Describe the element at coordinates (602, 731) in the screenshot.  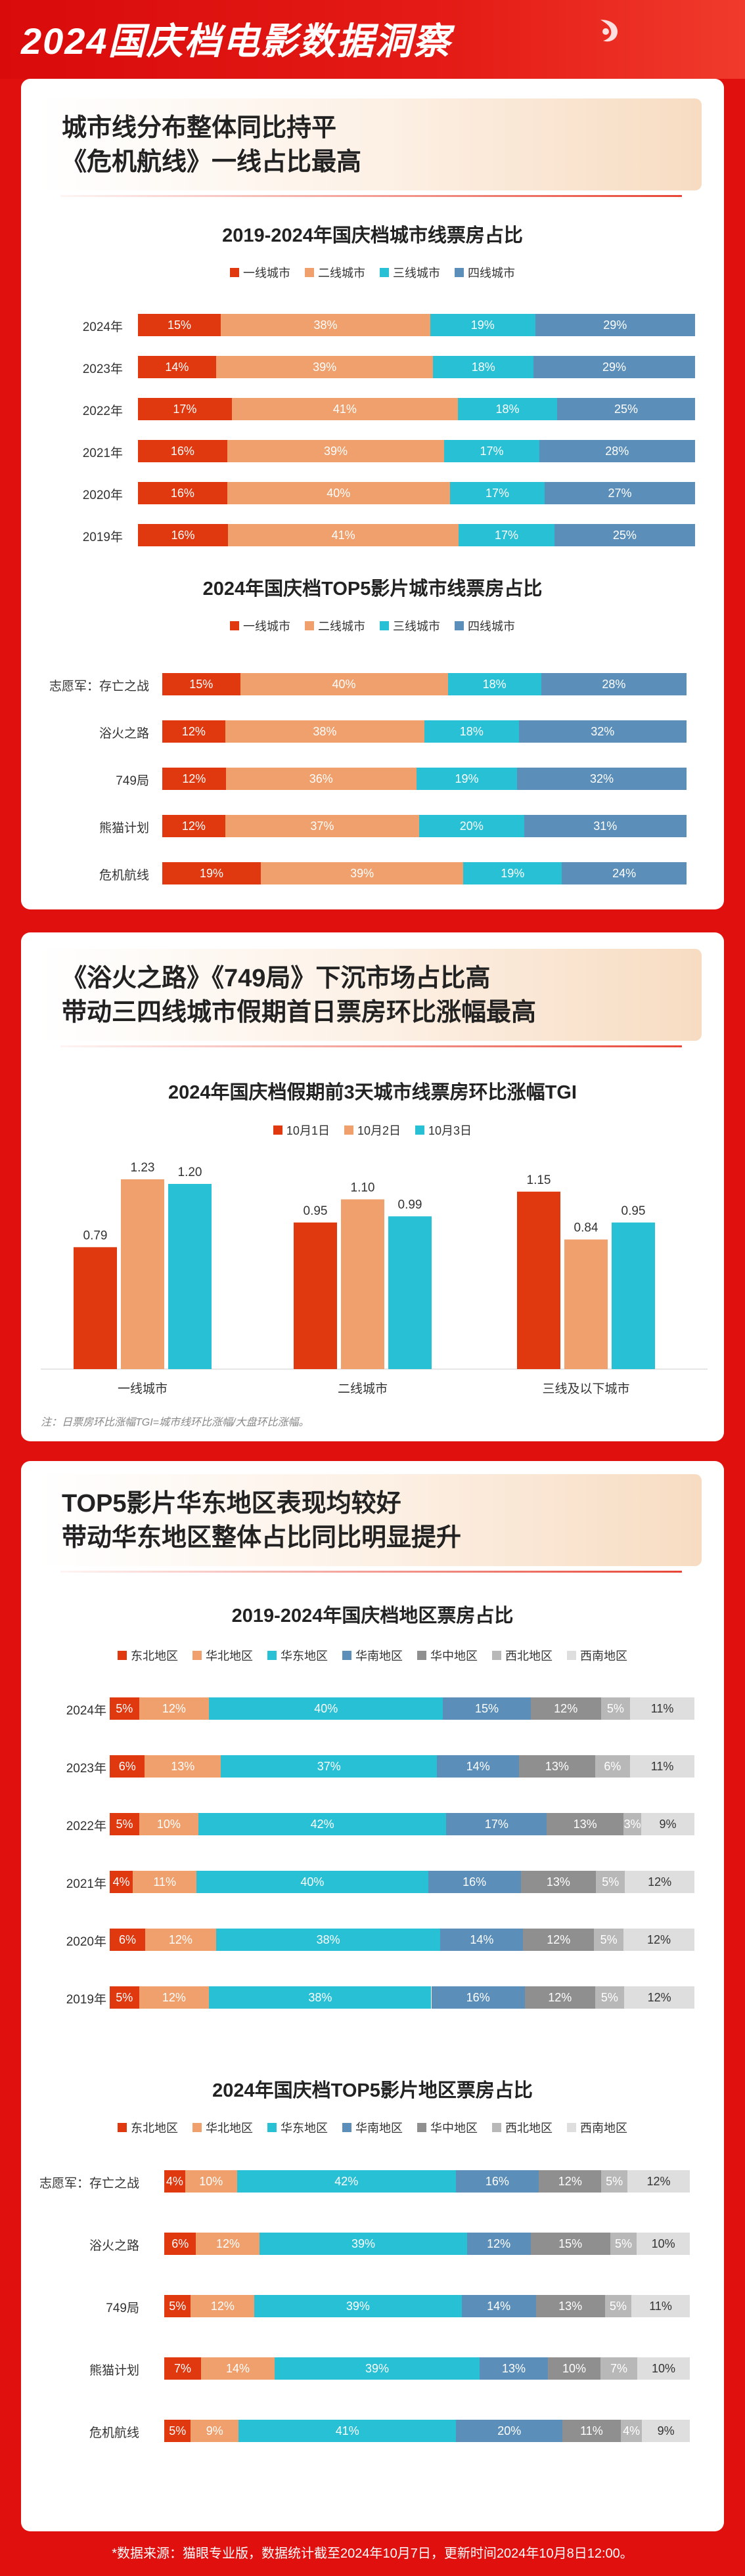
I see `bar-segment: 32%` at that location.